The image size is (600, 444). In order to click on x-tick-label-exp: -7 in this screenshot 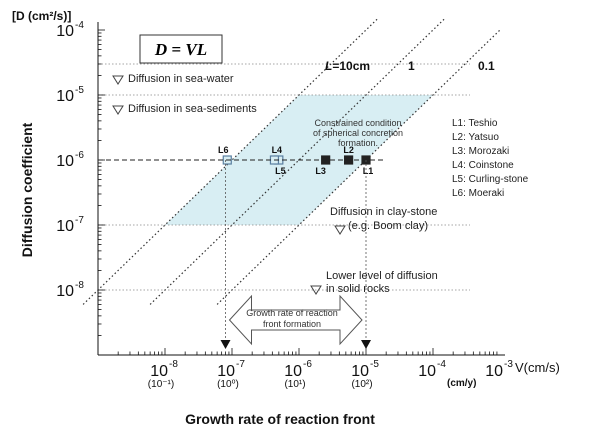, I will do `click(240, 364)`.